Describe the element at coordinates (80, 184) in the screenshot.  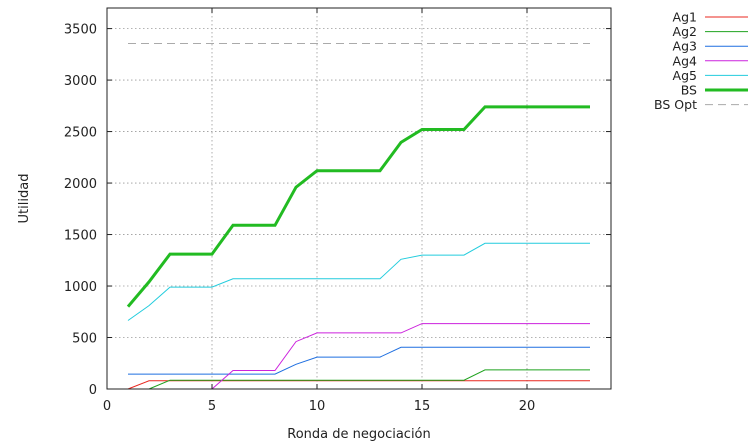
I see `y-tick-label: 2000` at that location.